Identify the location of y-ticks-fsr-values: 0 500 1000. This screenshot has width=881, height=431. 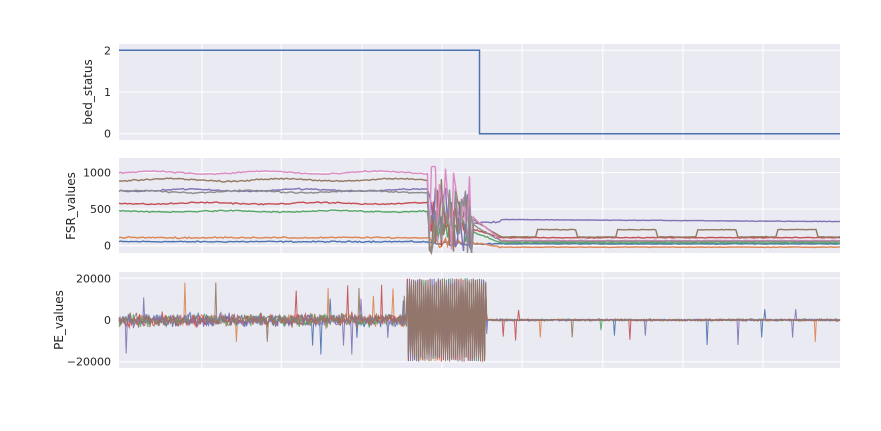
(97, 210).